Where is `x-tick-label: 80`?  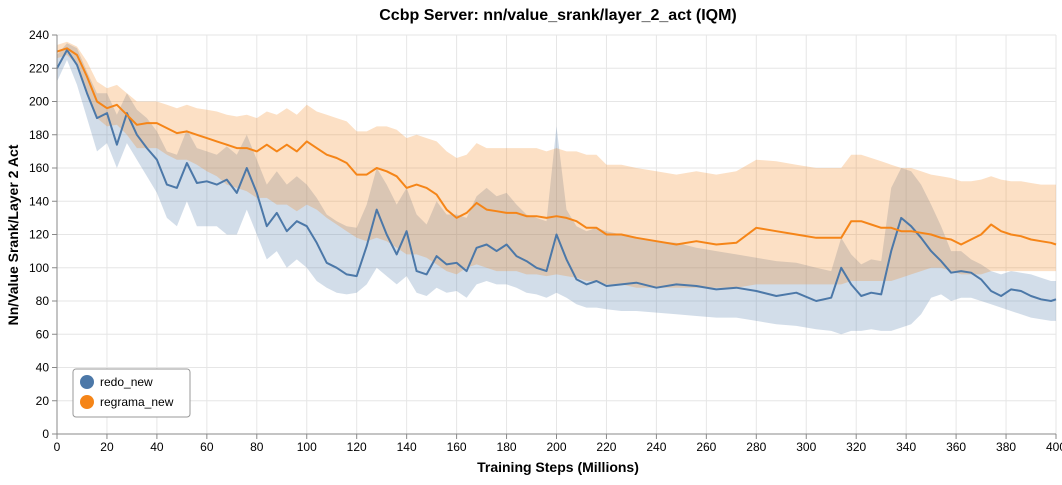
x-tick-label: 80 is located at coordinates (257, 447).